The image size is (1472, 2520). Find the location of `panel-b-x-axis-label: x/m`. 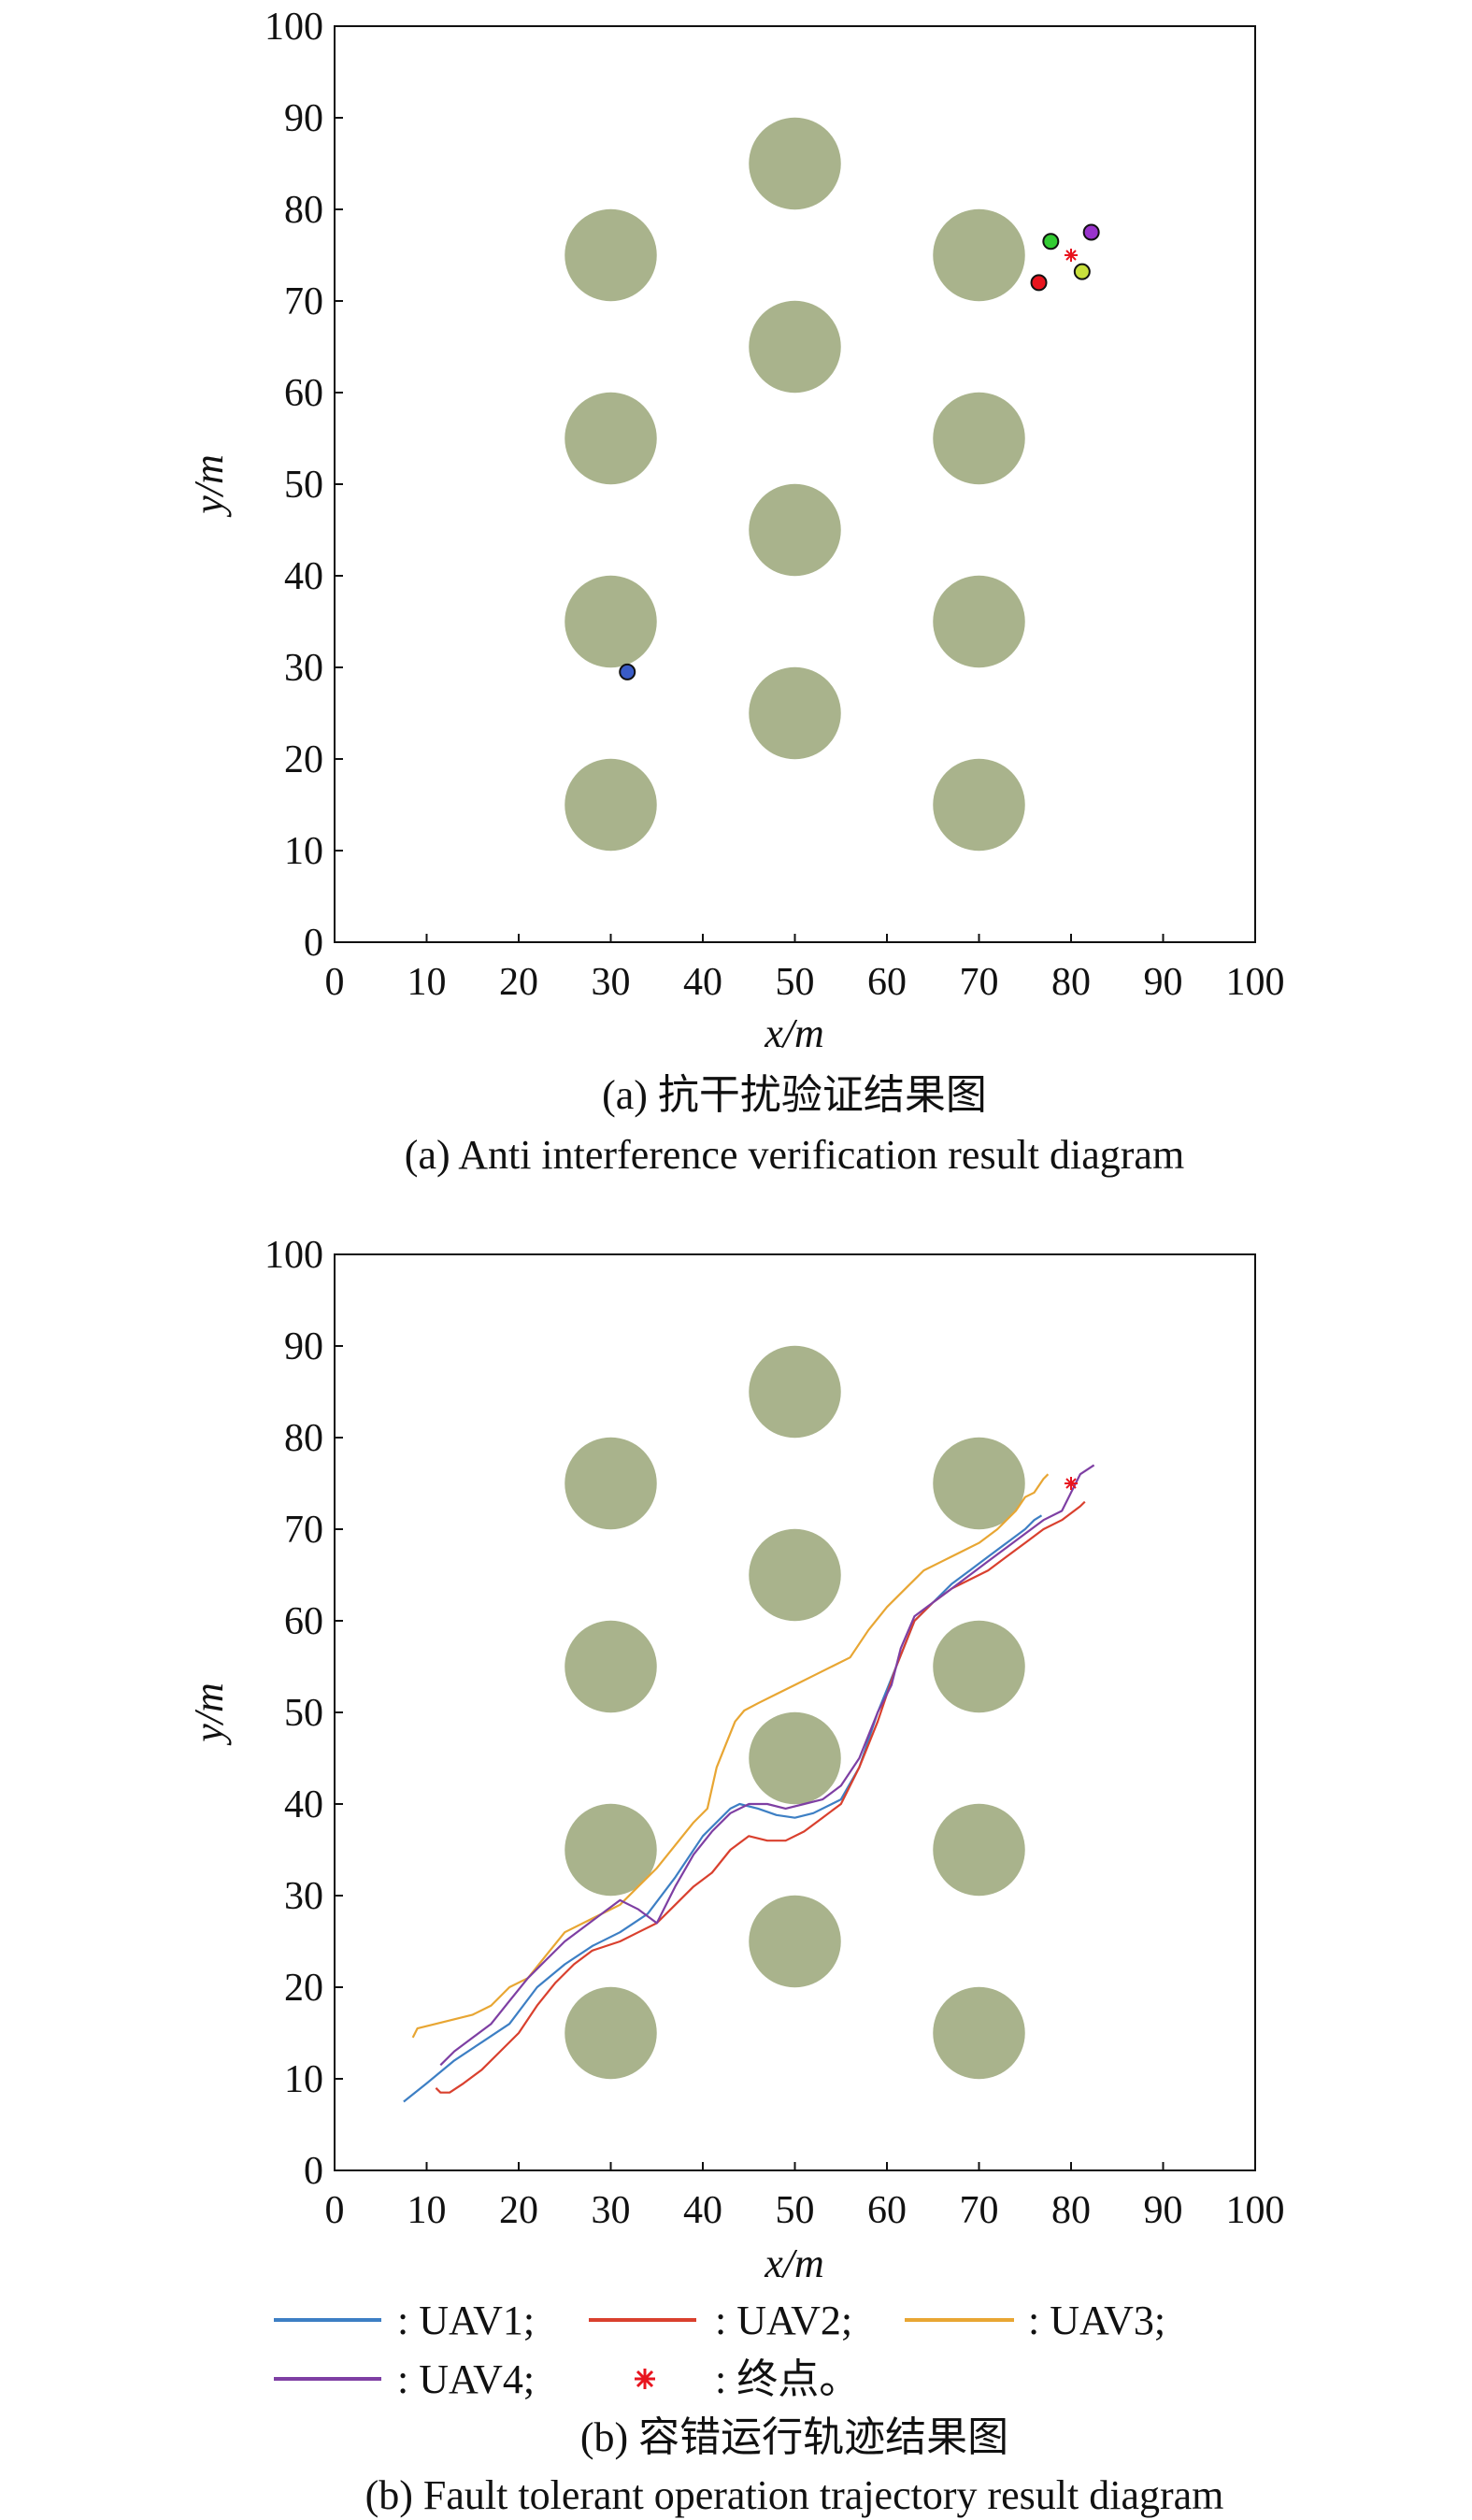

panel-b-x-axis-label: x/m is located at coordinates (794, 2263).